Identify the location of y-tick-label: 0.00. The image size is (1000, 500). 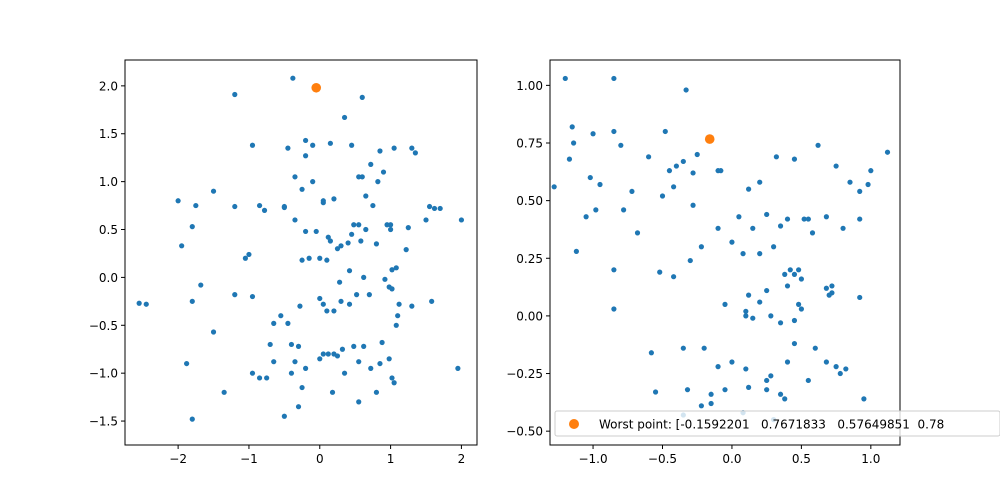
(529, 316).